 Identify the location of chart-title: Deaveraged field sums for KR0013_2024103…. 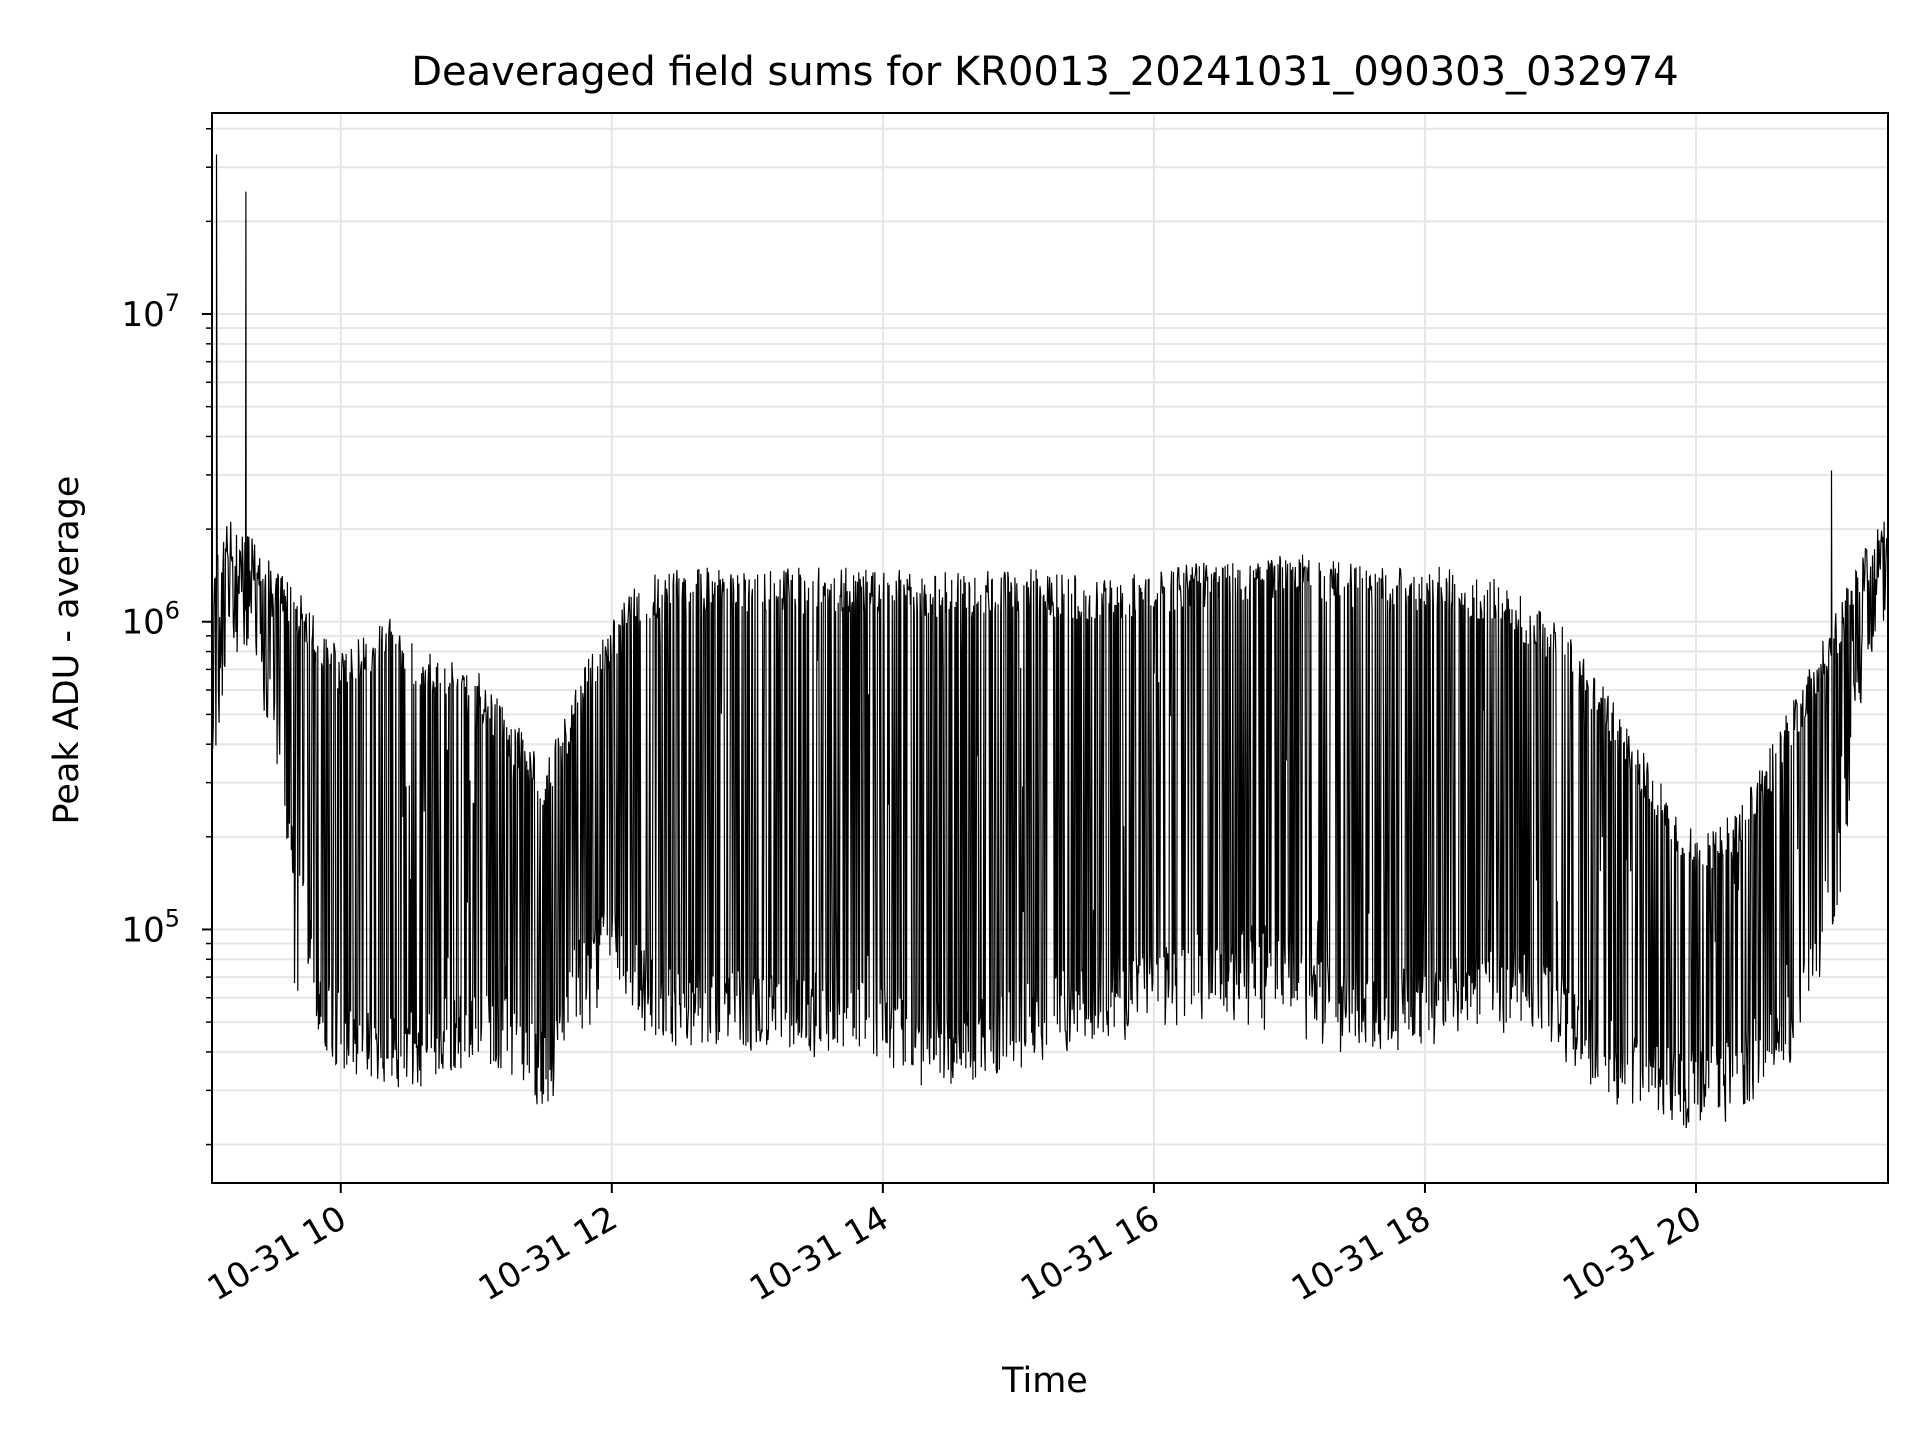
(1045, 72).